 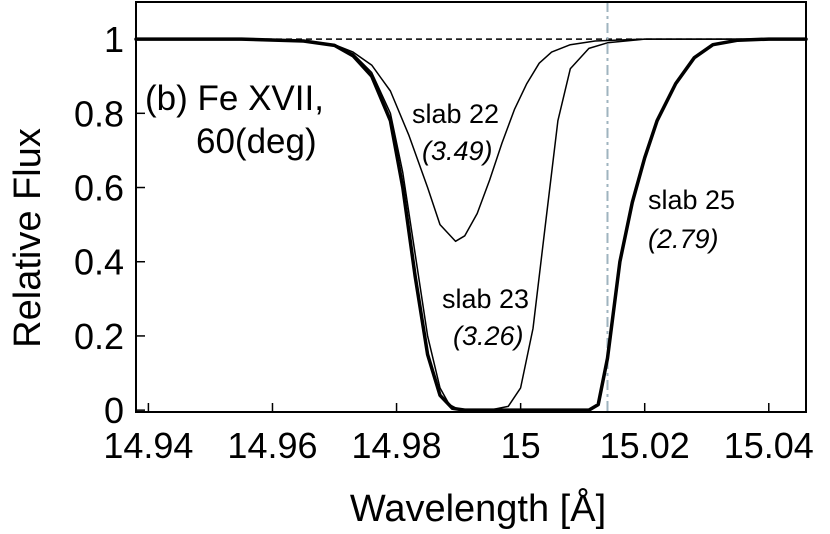 I want to click on x-tick-label: 14.94, so click(x=148, y=445).